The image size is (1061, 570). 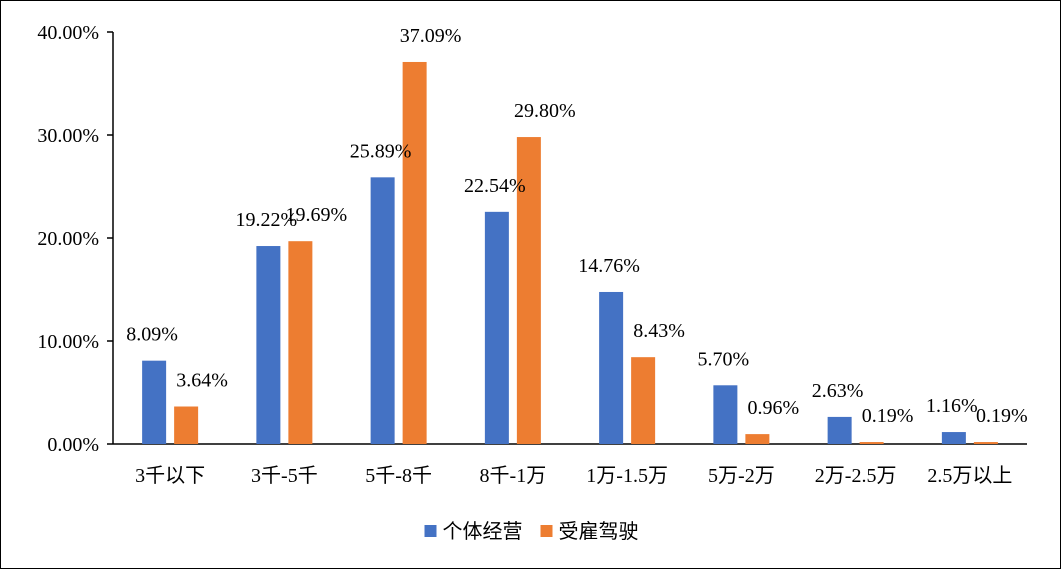 I want to click on legend-label: 受雇驾驶, so click(x=599, y=531).